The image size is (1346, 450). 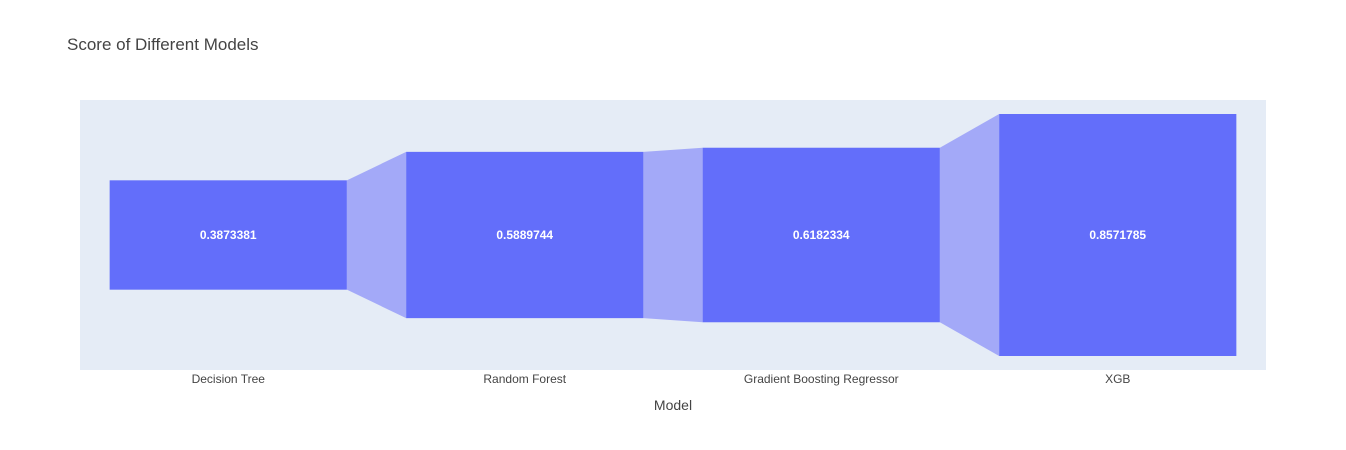 I want to click on funnel-value-label: 0.3873381, so click(x=228, y=235).